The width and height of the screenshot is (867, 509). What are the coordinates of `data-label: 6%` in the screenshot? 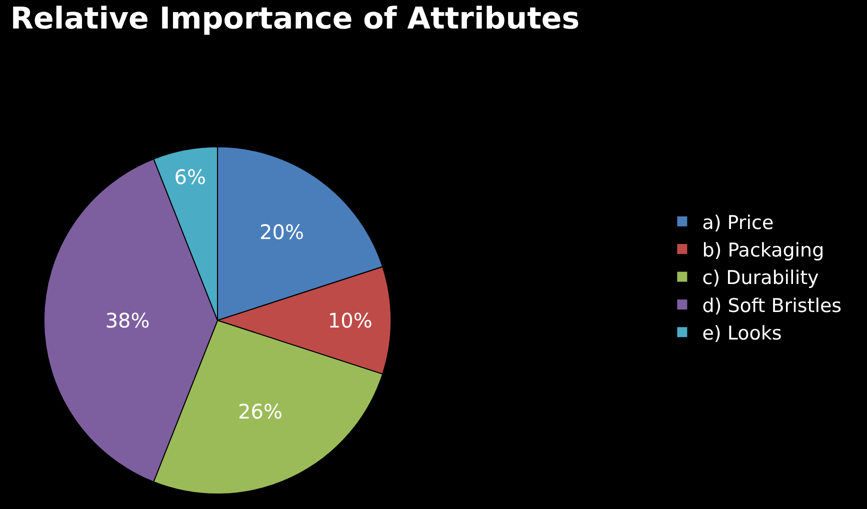 It's located at (190, 176).